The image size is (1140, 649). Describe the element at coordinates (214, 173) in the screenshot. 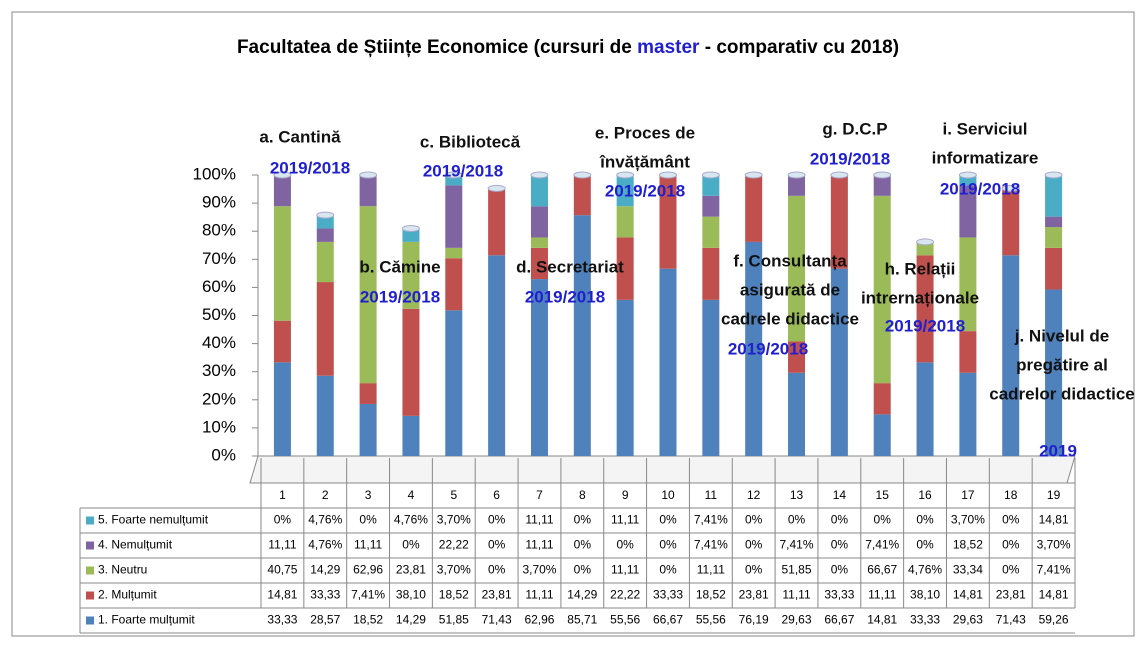

I see `y-tick-label: 100%` at that location.